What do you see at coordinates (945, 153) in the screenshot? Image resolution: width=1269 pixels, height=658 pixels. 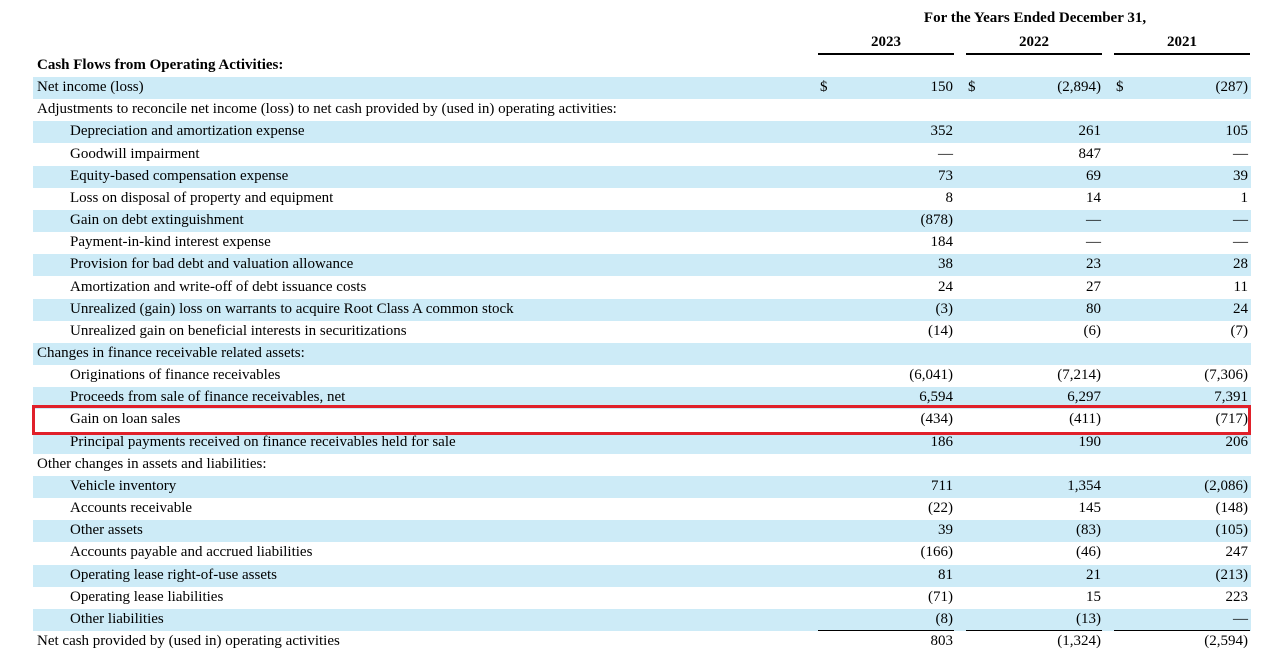 I see `cell-value-2023: —` at bounding box center [945, 153].